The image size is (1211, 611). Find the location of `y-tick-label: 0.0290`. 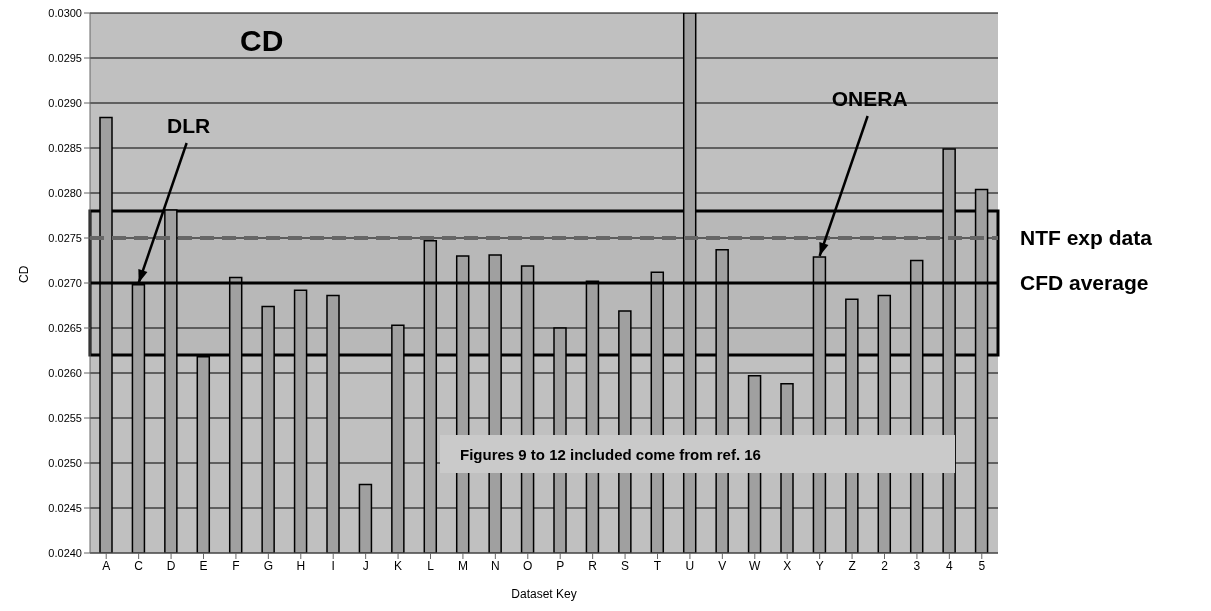

y-tick-label: 0.0290 is located at coordinates (65, 102).